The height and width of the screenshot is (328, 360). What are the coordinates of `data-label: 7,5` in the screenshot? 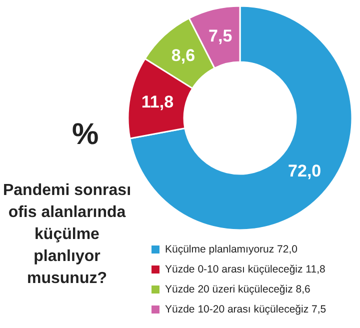 It's located at (220, 36).